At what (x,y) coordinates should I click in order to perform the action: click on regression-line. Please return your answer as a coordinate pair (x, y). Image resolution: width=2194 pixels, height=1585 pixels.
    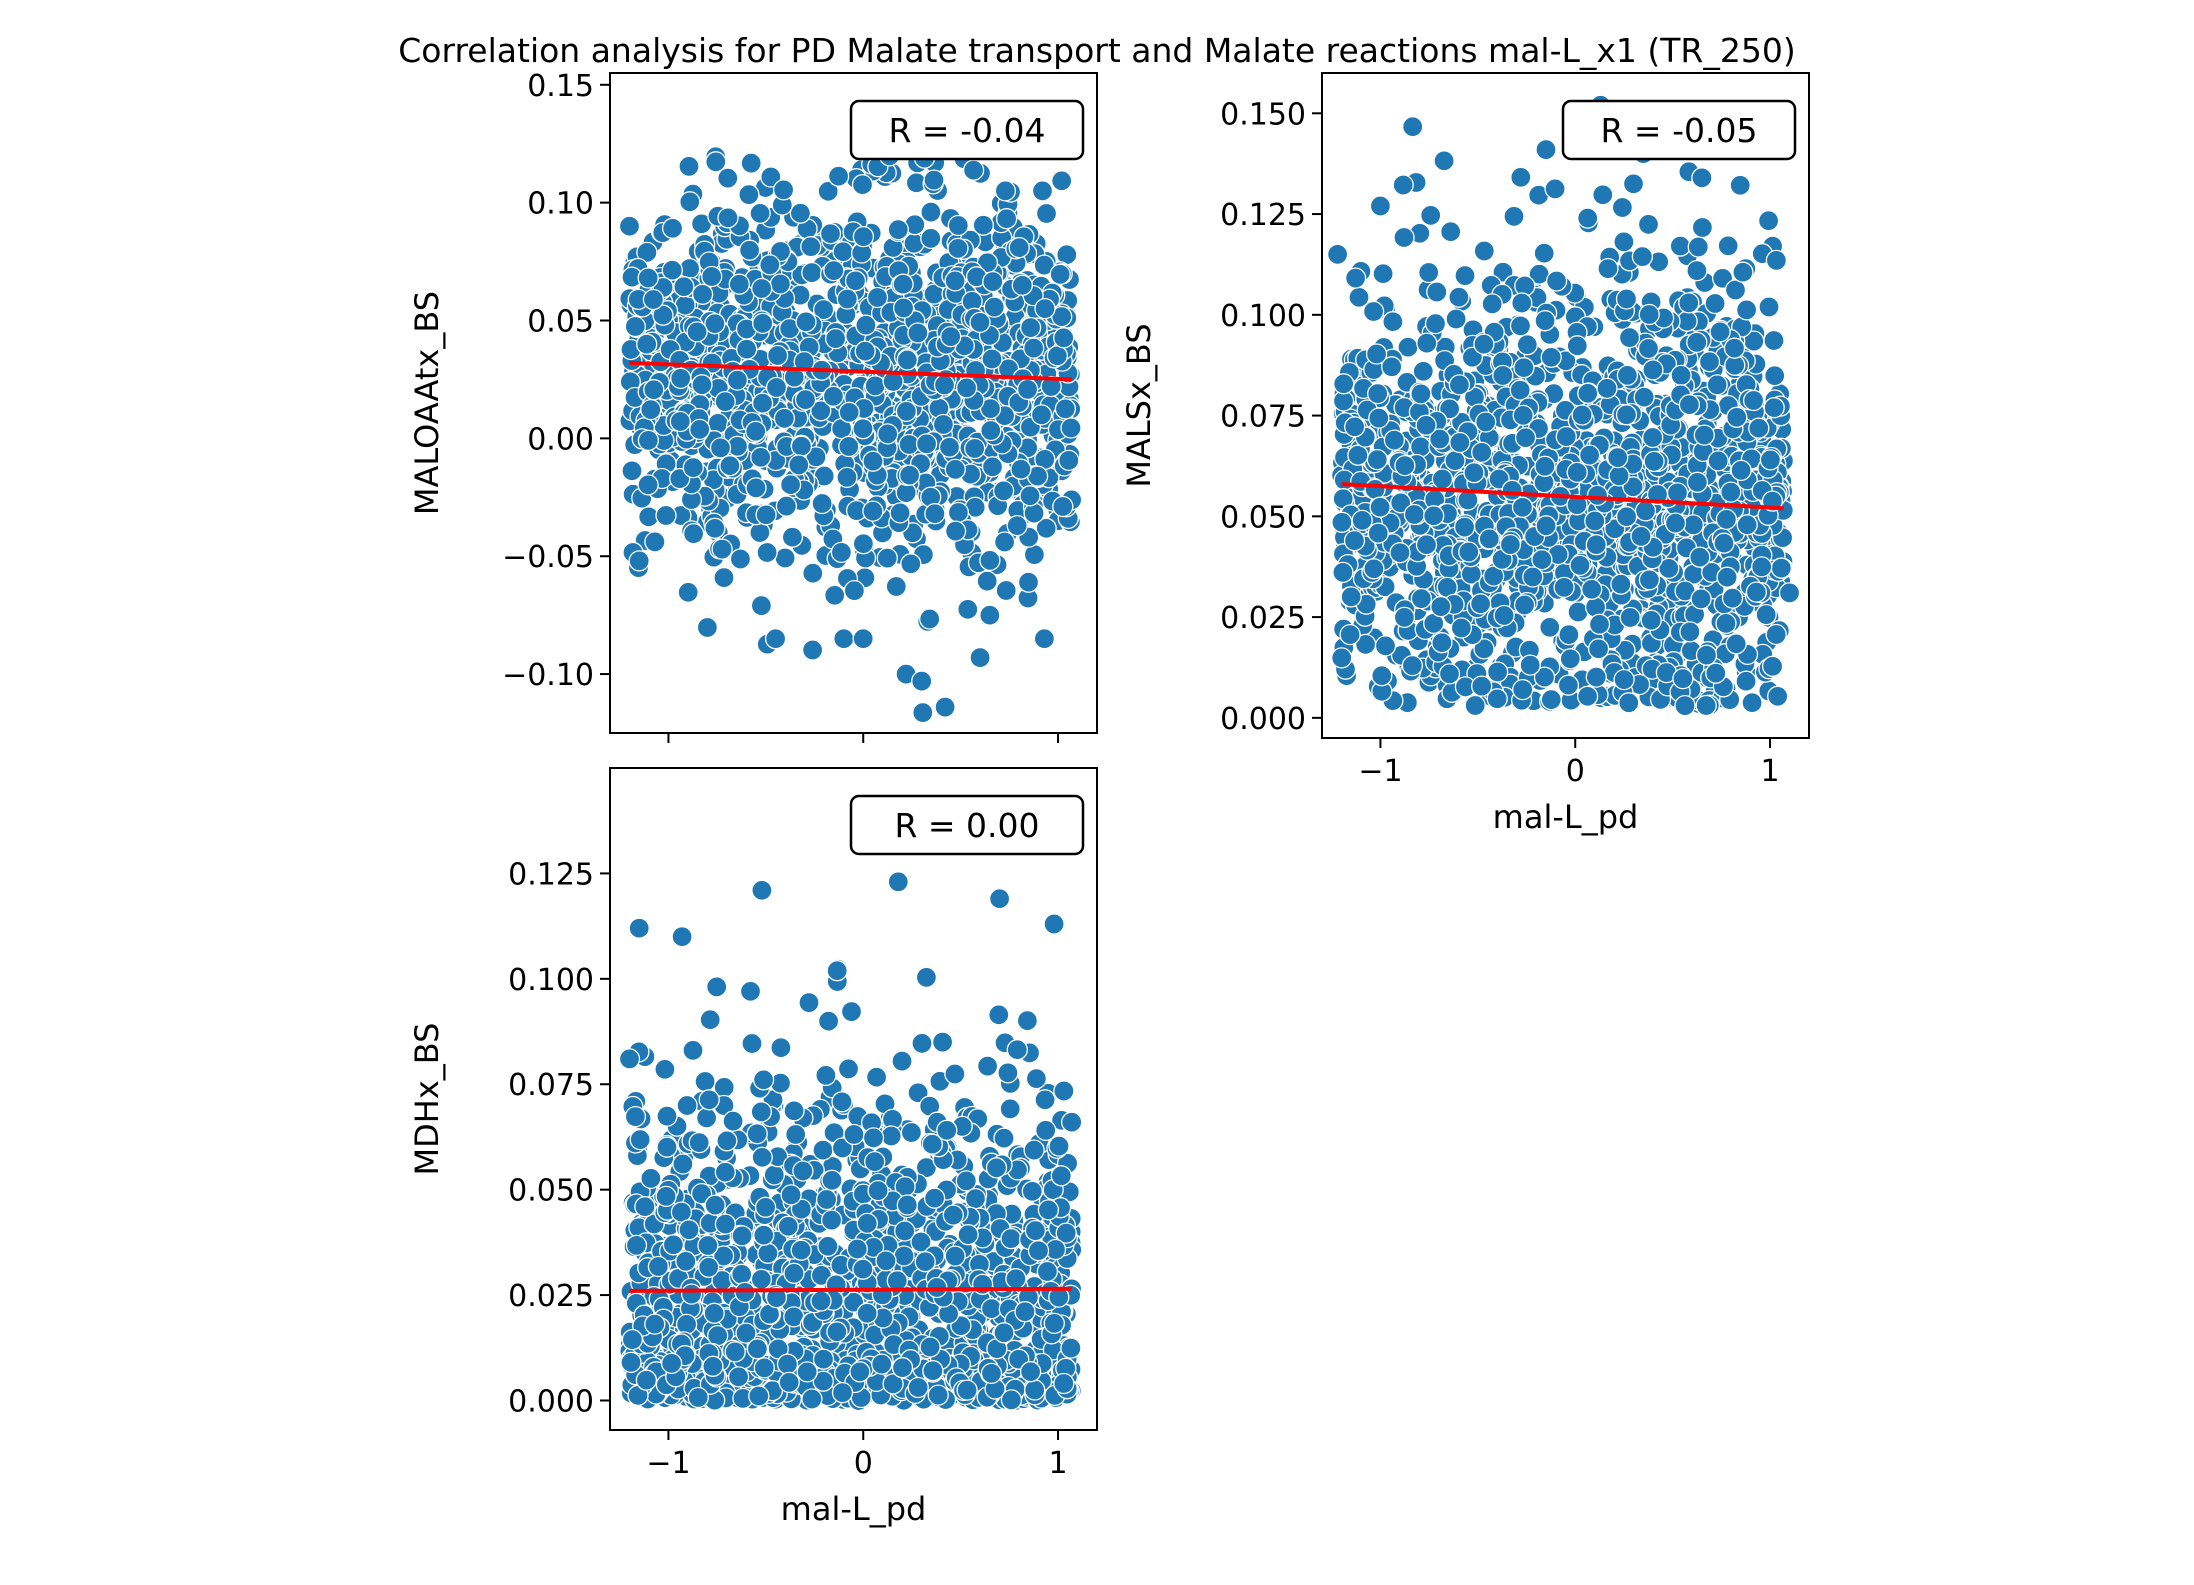
    Looking at the image, I should click on (850, 1289).